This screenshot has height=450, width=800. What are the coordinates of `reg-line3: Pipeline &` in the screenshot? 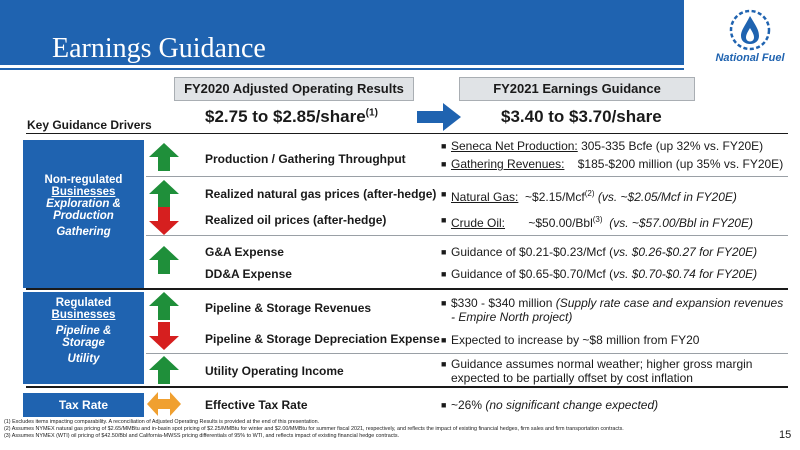 It's located at (83, 331).